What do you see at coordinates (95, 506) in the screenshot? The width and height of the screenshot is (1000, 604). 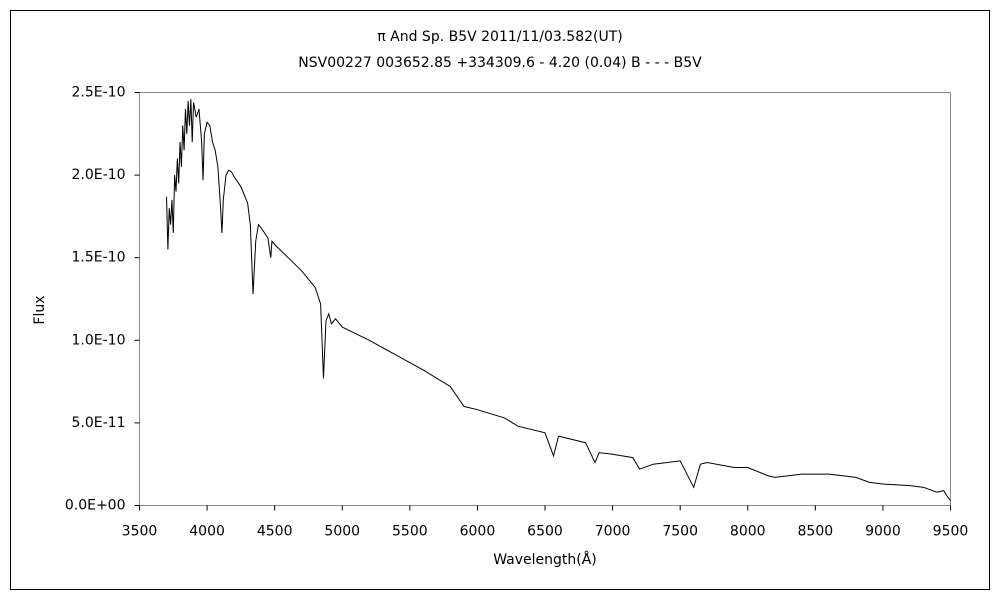 I see `y-tick-label: 0.0E+00` at bounding box center [95, 506].